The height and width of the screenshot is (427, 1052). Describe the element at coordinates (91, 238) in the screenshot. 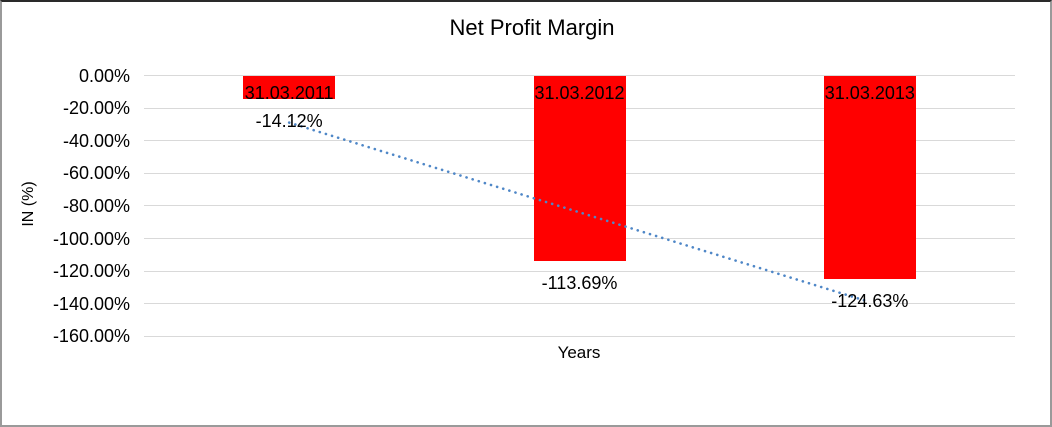

I see `y-axis-tick-label: -100.00%` at that location.